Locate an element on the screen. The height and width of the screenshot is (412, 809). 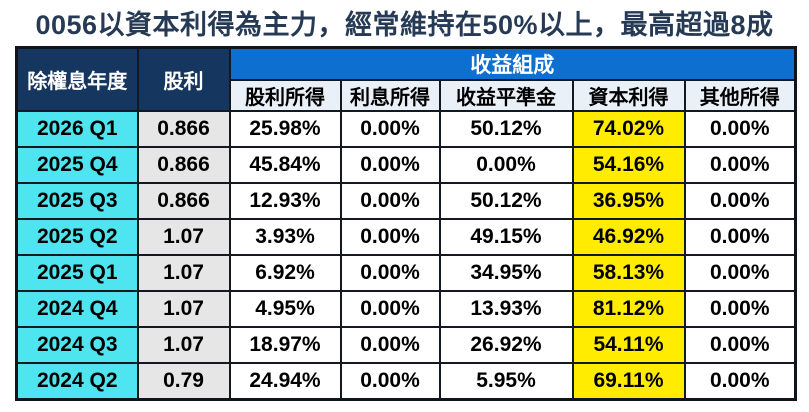
col-group-income-composition: 收益組成 is located at coordinates (512, 63).